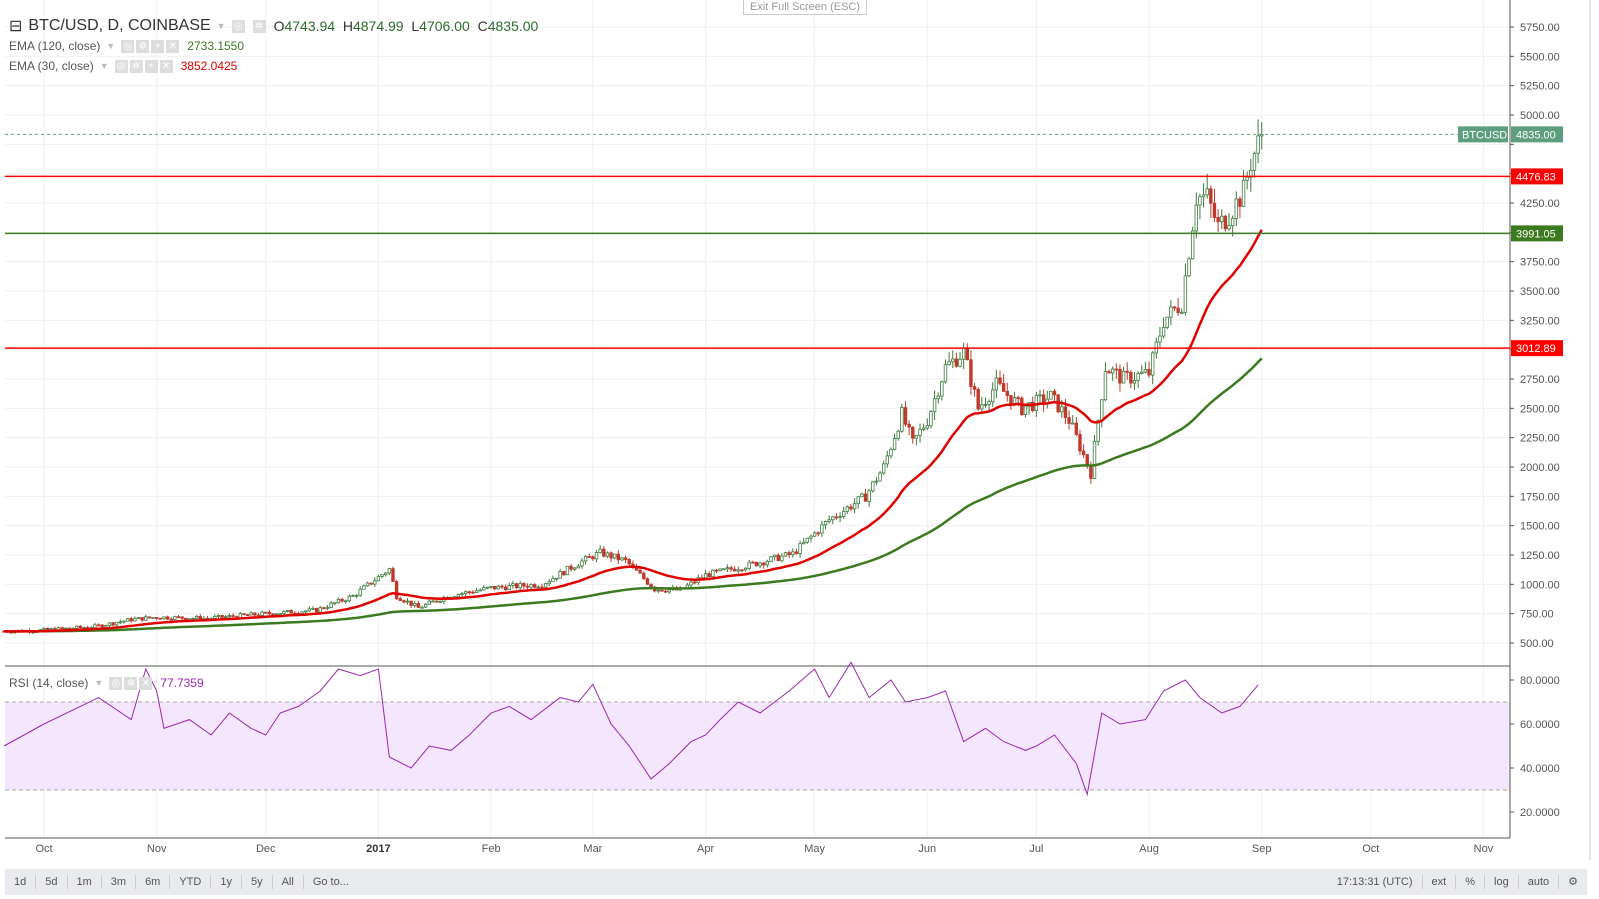 This screenshot has height=899, width=1599. Describe the element at coordinates (119, 882) in the screenshot. I see `range-3m: 3m` at that location.